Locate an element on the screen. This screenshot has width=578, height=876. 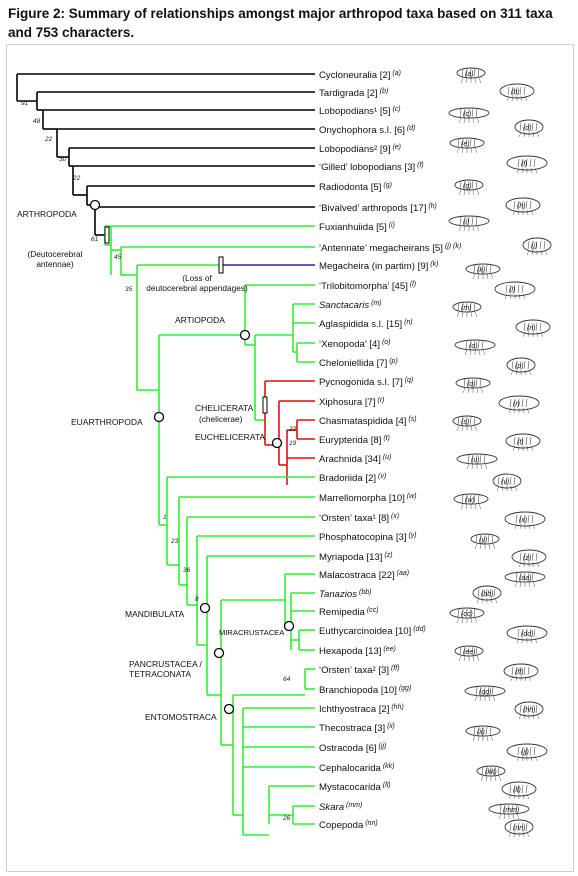
taxon-label: Aglaspidida s.l. [15] (n) is located at coordinates (366, 324).